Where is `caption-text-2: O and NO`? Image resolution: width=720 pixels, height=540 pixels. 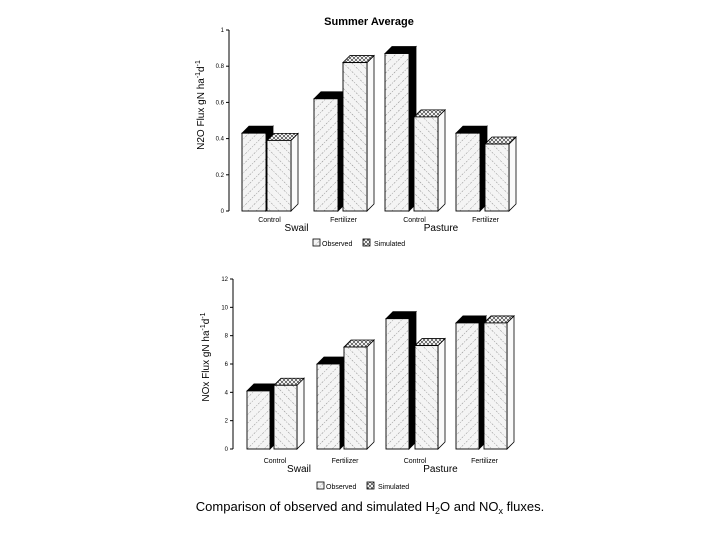
caption-text-2: O and NO is located at coordinates (469, 506).